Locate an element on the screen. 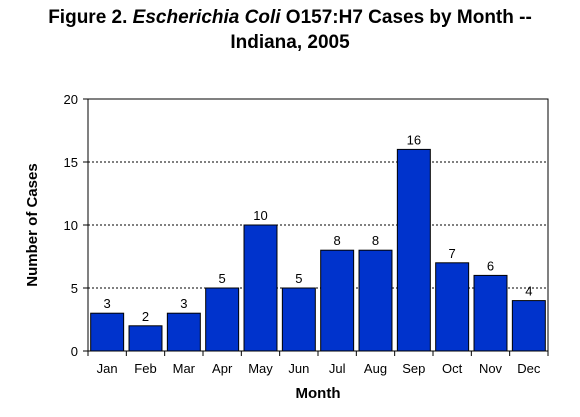 The height and width of the screenshot is (417, 580). data-label-jun: 5 is located at coordinates (298, 278).